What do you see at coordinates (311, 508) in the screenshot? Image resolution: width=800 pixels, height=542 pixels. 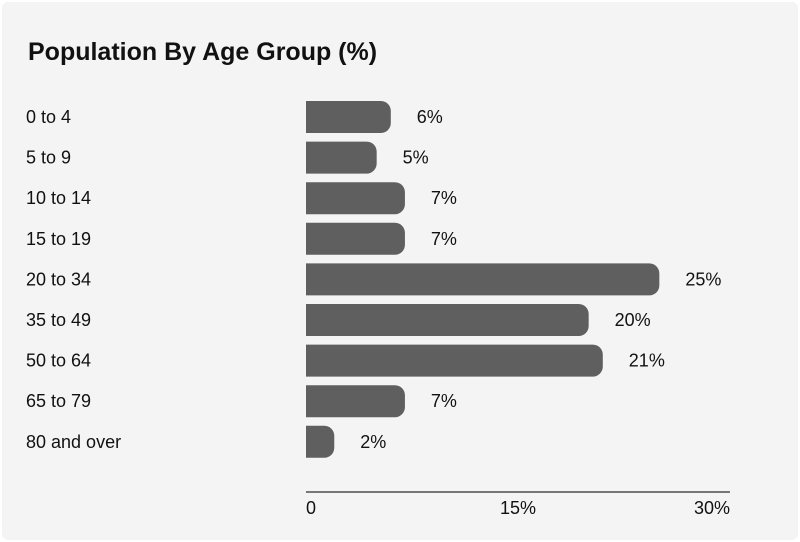 I see `x-tick-label: 0` at bounding box center [311, 508].